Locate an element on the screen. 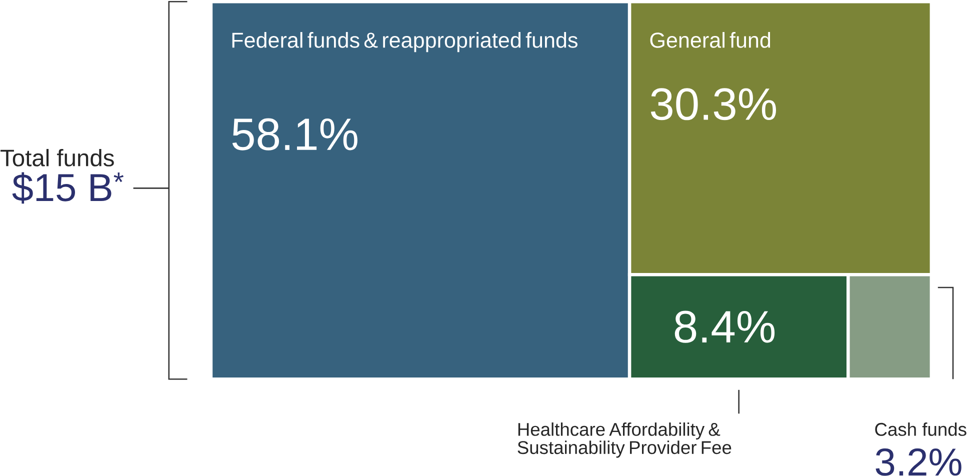  category-label: Federal funds & reappropriated funds is located at coordinates (405, 42).